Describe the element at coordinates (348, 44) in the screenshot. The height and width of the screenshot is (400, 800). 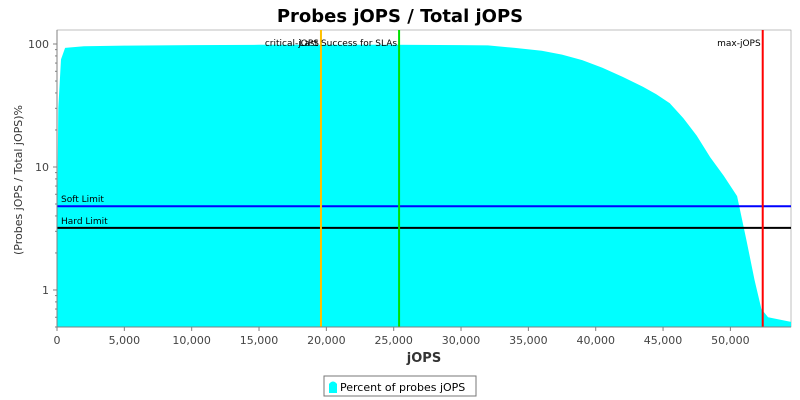
I see `marker-label-1: Last Success for SLAs` at that location.